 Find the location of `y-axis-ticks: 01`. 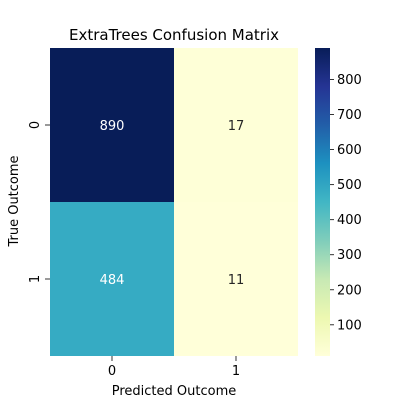

y-axis-ticks: 01 is located at coordinates (39, 202).